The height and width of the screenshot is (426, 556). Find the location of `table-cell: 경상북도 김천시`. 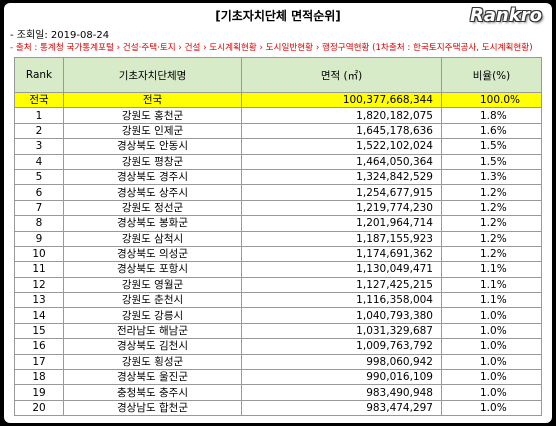

table-cell: 경상북도 김천시 is located at coordinates (152, 346).